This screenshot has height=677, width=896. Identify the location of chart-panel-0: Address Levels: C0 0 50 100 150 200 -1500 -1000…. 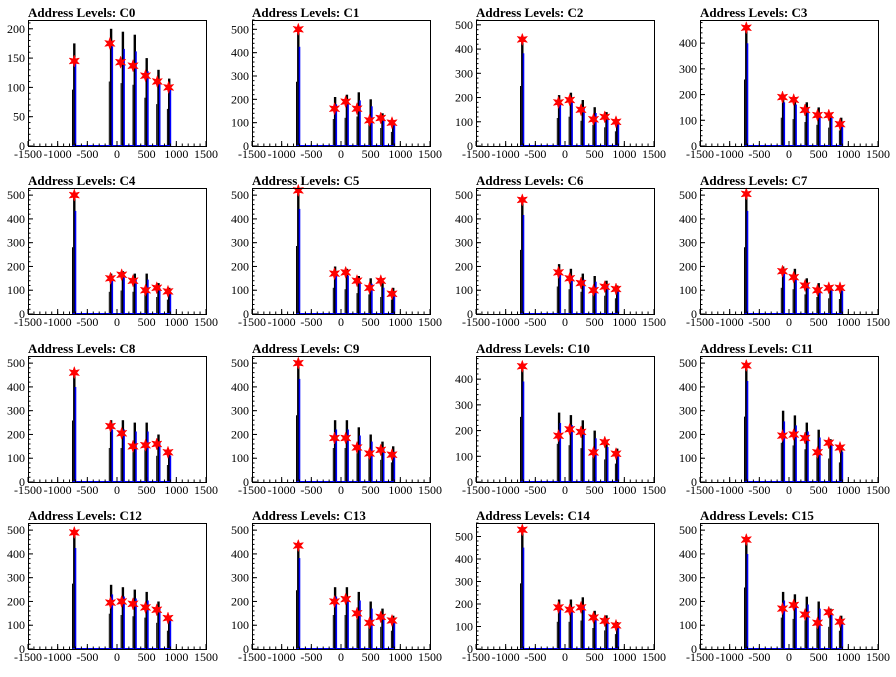
(112, 83).